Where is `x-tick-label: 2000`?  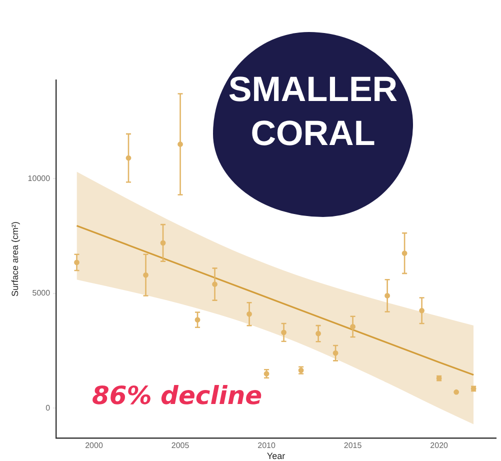 x-tick-label: 2000 is located at coordinates (94, 445).